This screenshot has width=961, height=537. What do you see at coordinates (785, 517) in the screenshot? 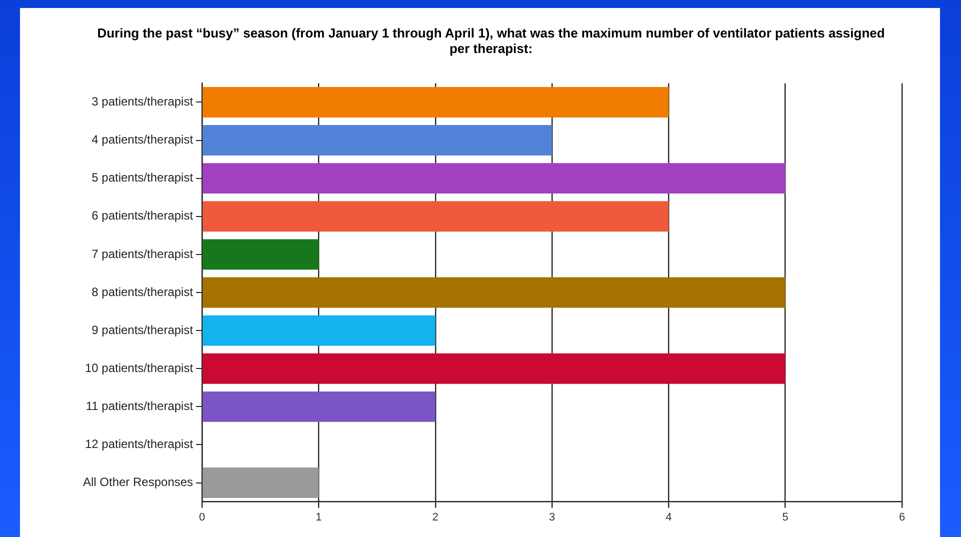
I see `x-tick-label: 5` at bounding box center [785, 517].